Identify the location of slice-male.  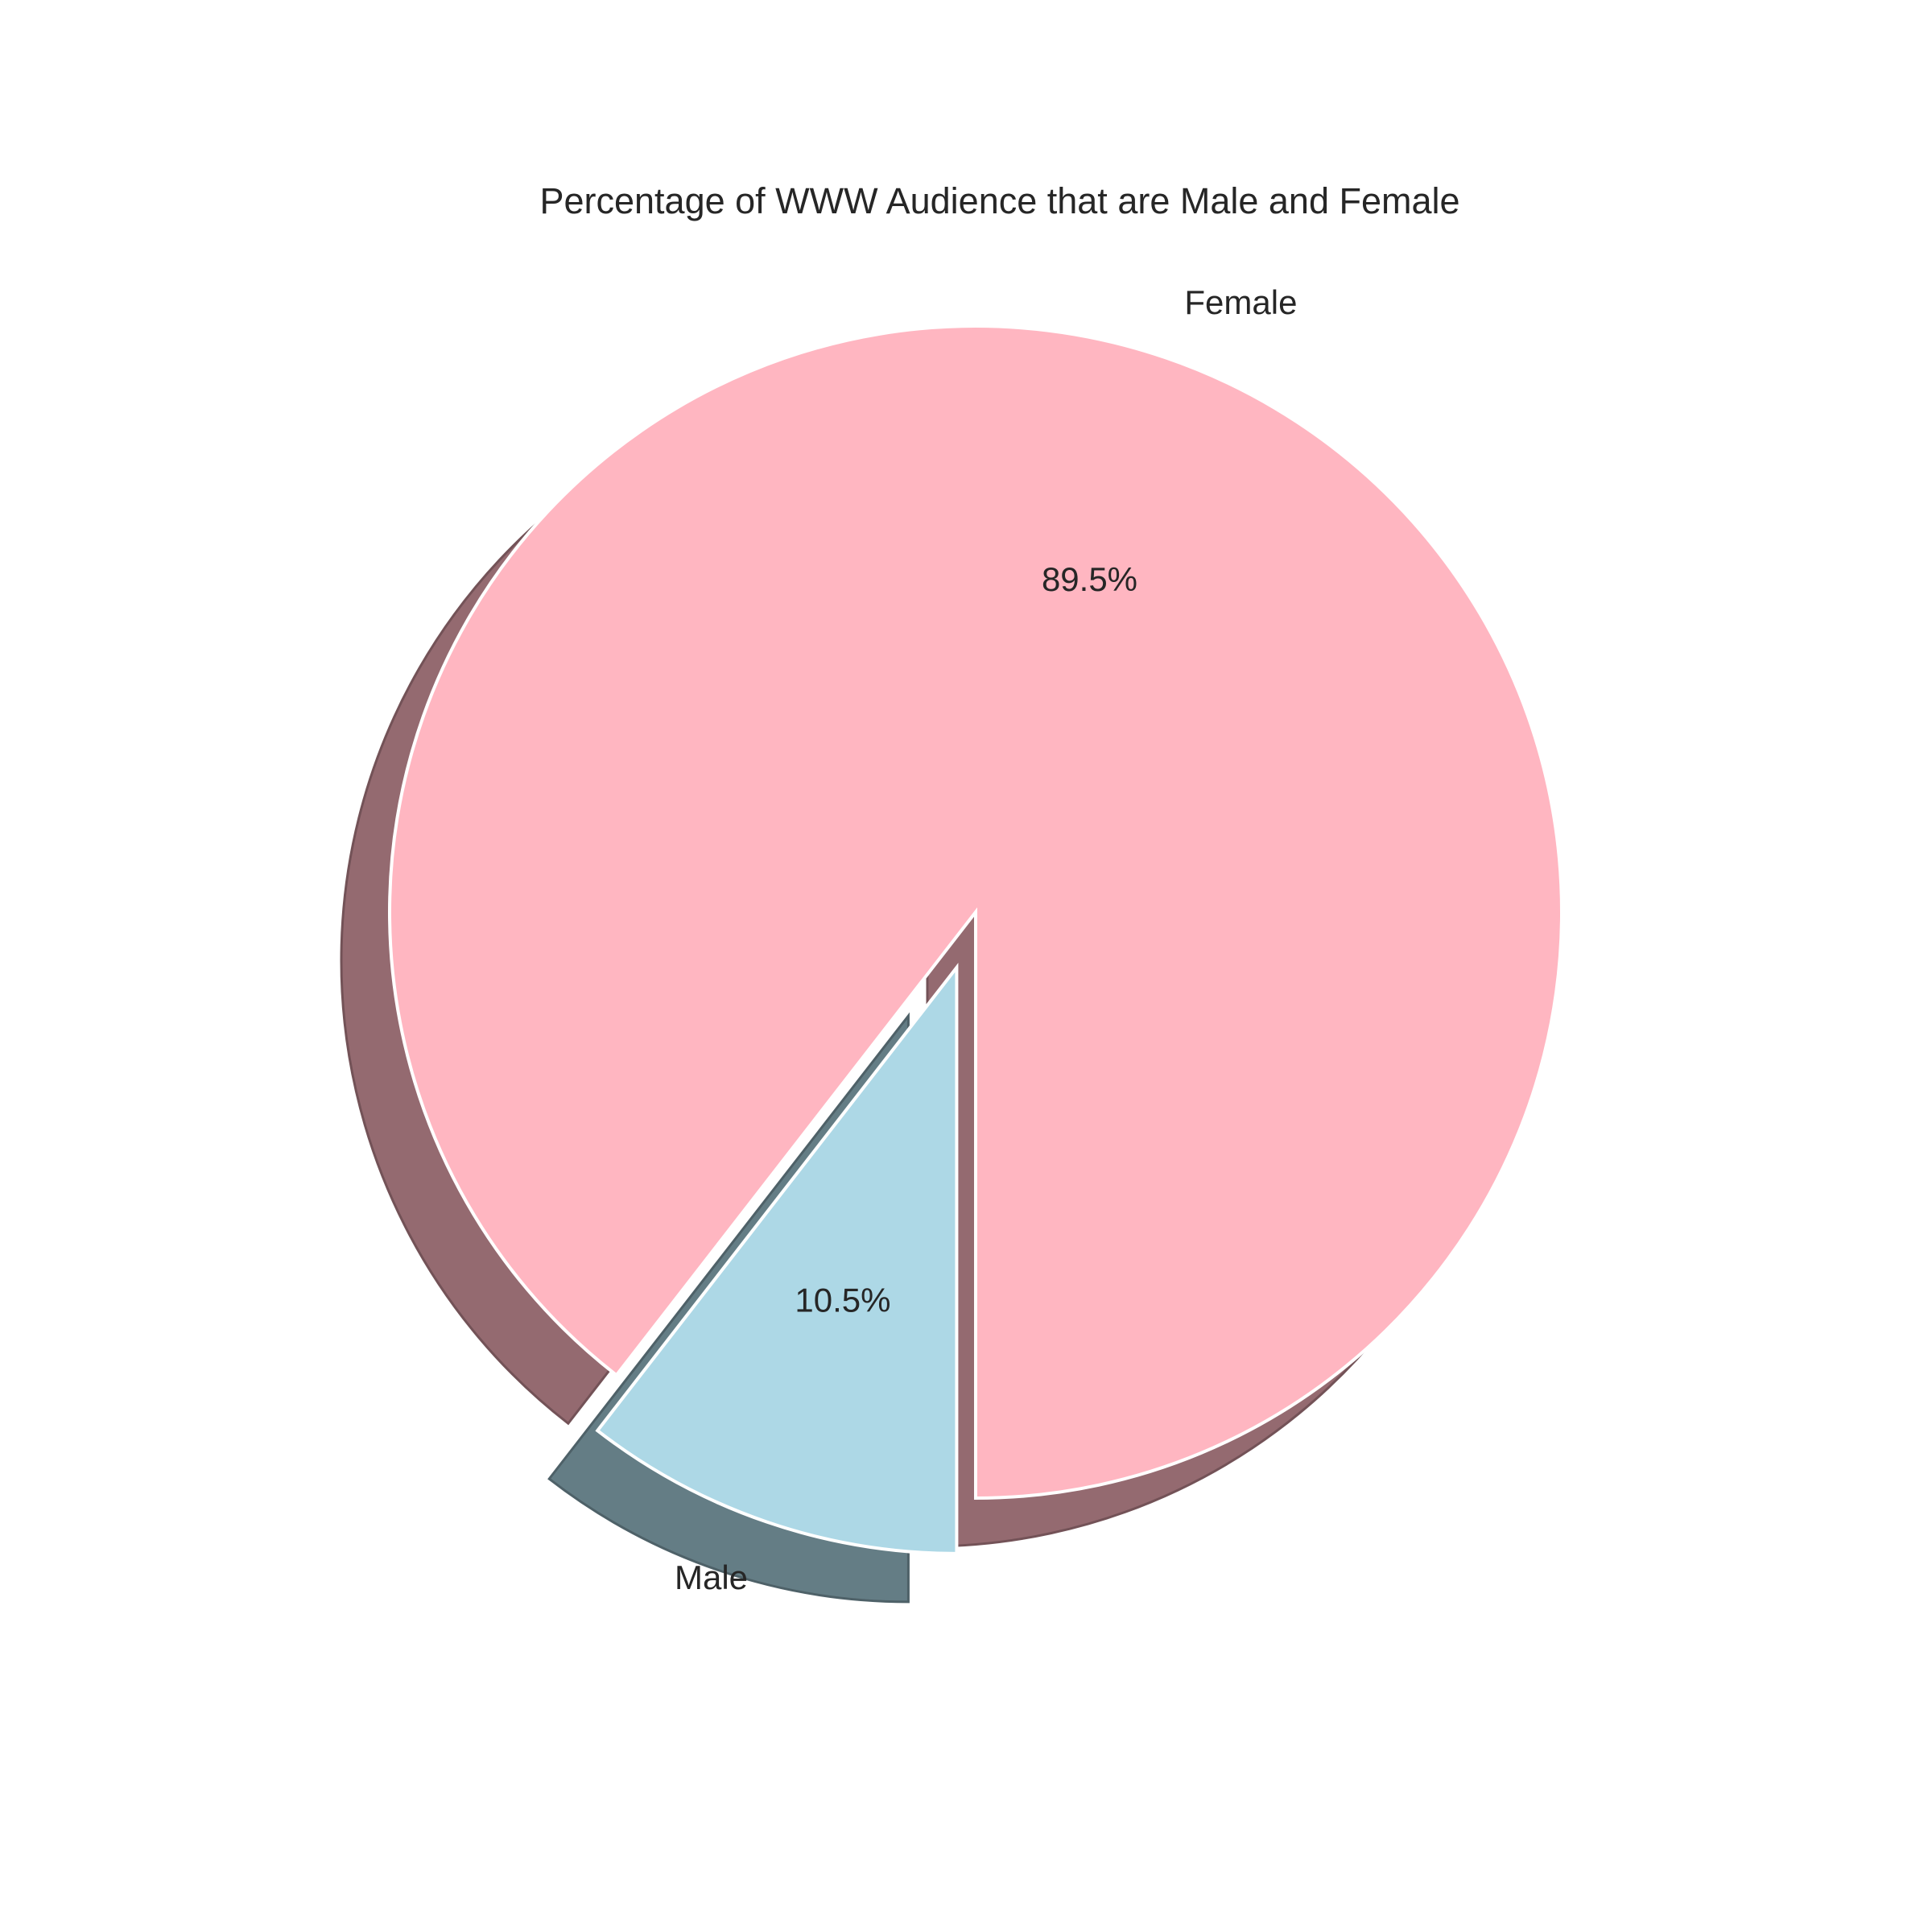
(777, 1259).